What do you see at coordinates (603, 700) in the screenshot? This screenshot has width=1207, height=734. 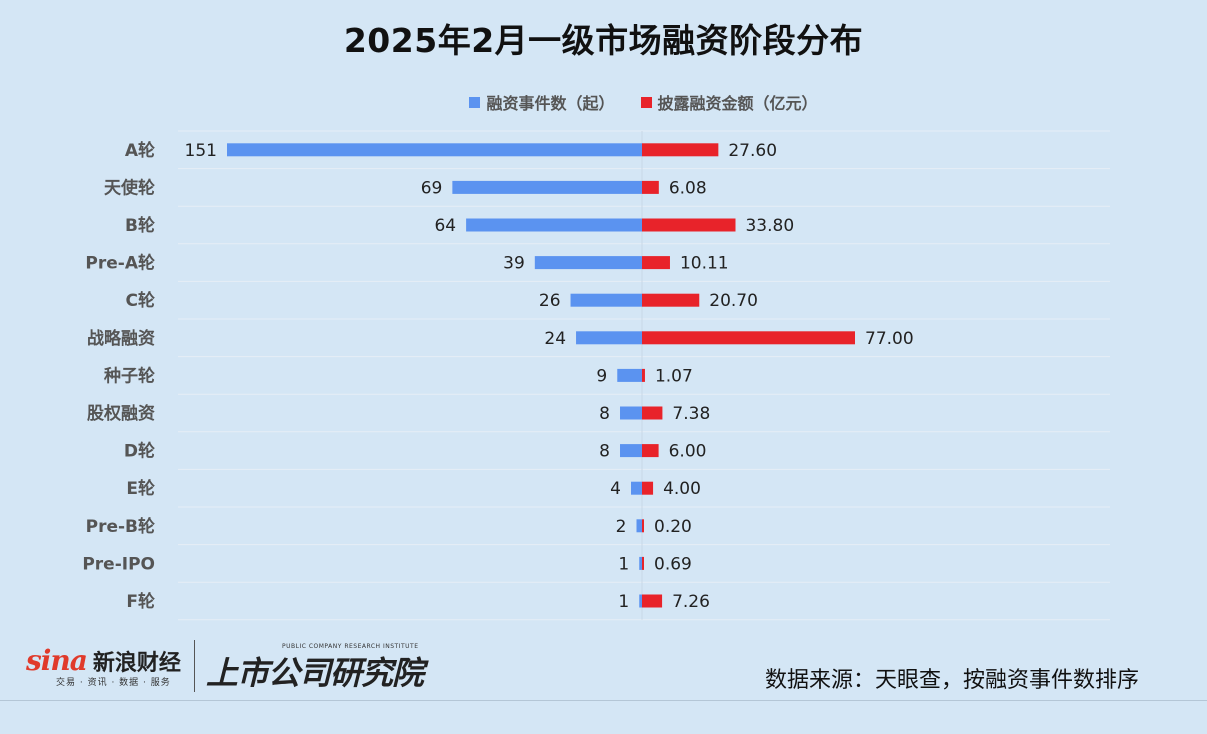 I see `footer-divider` at bounding box center [603, 700].